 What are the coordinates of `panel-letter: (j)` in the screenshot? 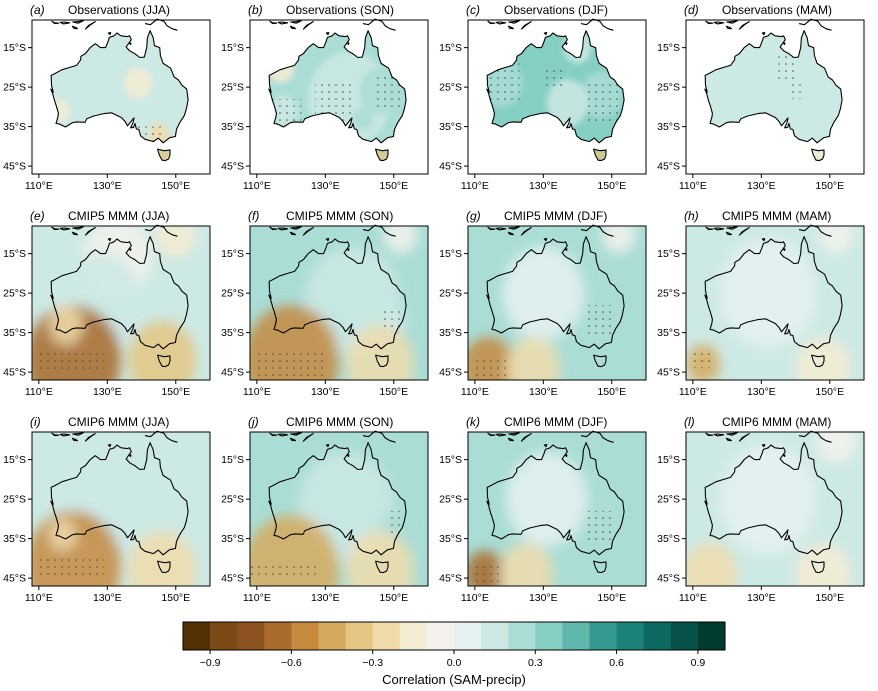 It's located at (253, 422).